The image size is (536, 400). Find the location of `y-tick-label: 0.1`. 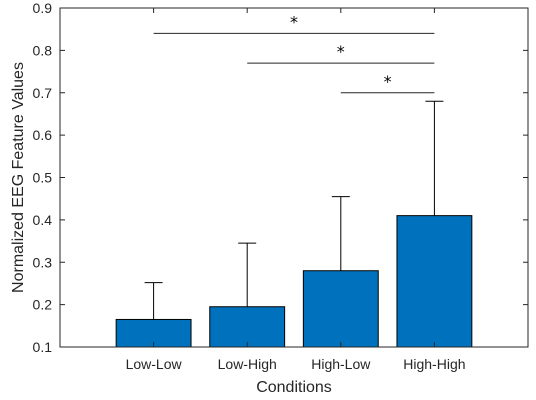

y-tick-label: 0.1 is located at coordinates (43, 347).